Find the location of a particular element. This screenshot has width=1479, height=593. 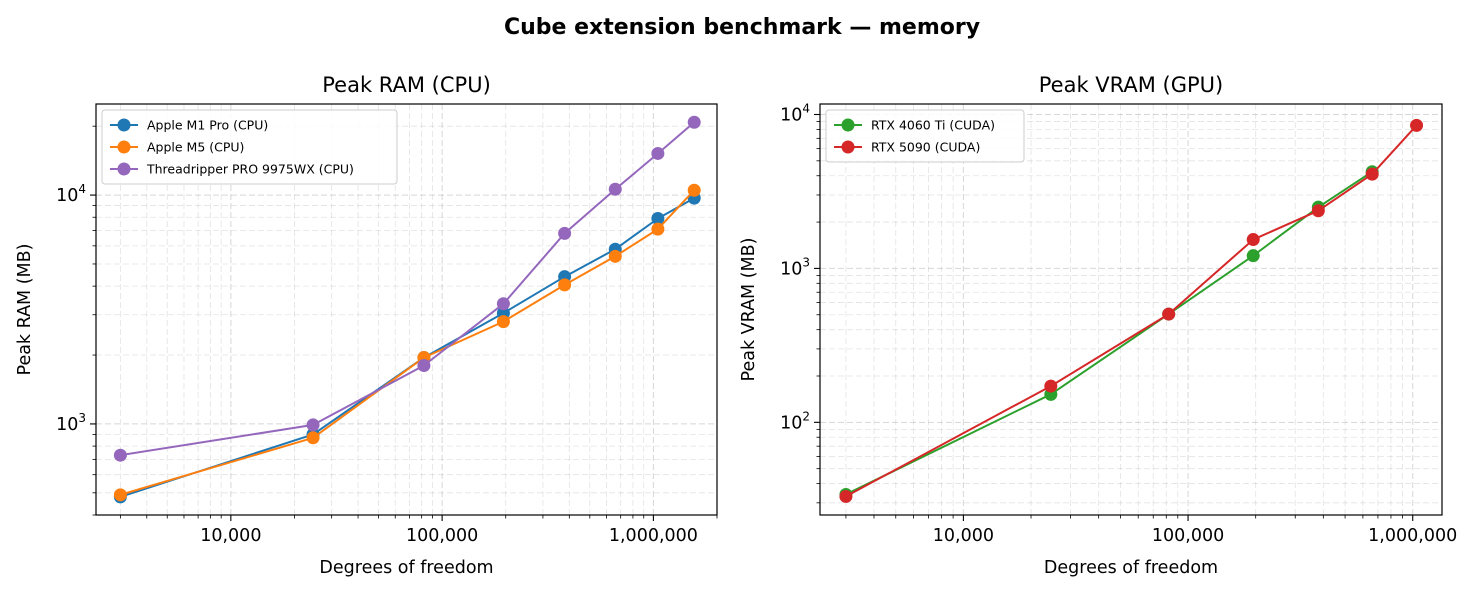

legend-label: Apple M1 Pro (CPU) is located at coordinates (207, 125).